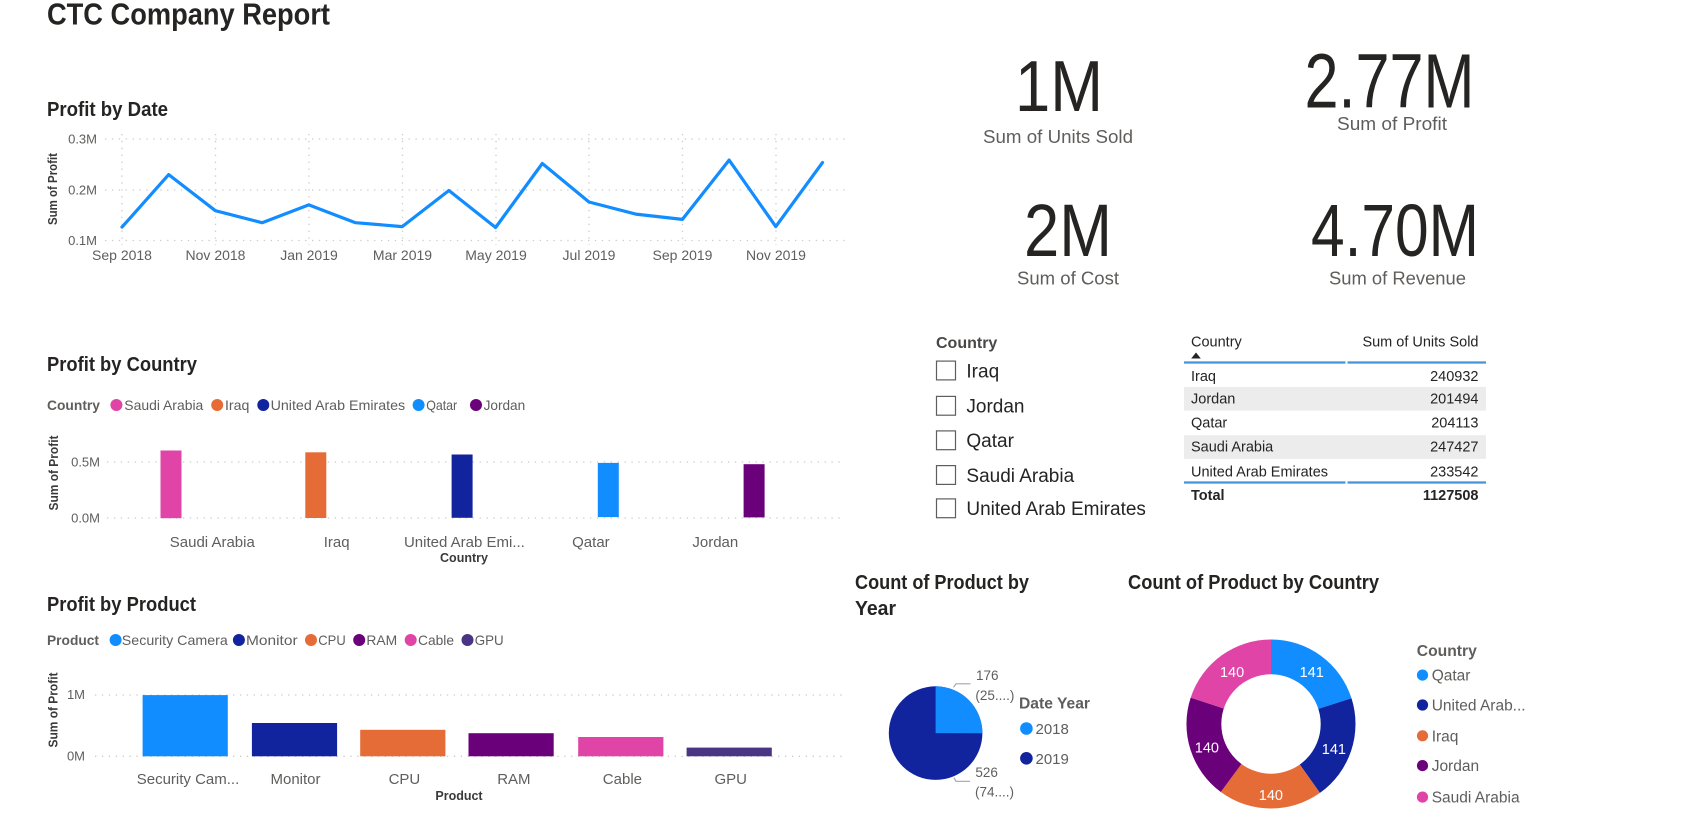 The image size is (1703, 838). What do you see at coordinates (986, 772) in the screenshot?
I see `svg-text: 526` at bounding box center [986, 772].